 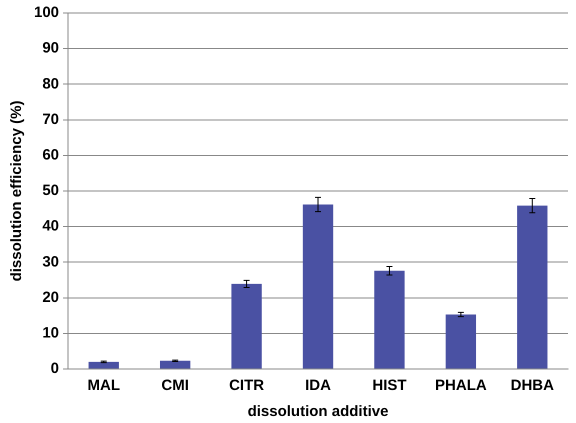 I want to click on y-tick-label: 30, so click(x=51, y=261).